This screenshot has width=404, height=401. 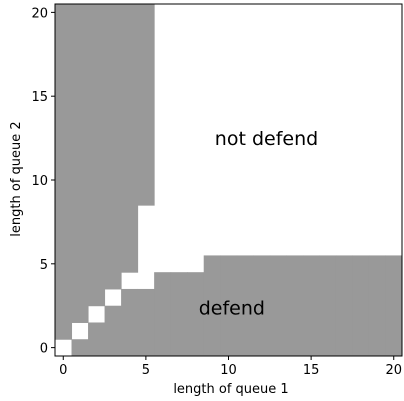 I want to click on x-tick-label: 0, so click(x=63, y=370).